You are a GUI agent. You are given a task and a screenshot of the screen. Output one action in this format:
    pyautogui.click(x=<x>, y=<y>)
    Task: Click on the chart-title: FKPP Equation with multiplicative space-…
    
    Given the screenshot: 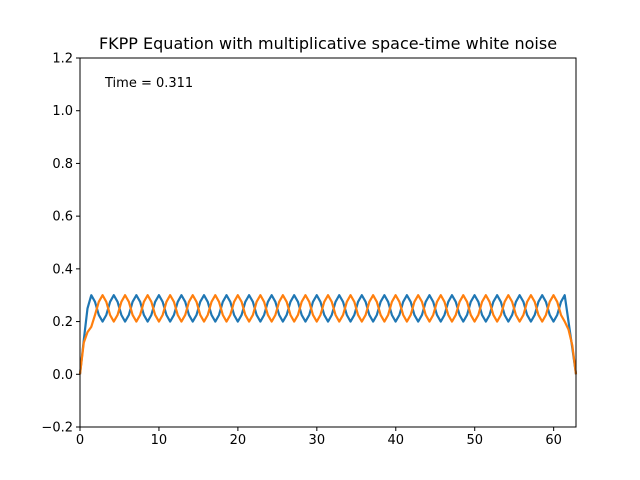 What is the action you would take?
    pyautogui.click(x=328, y=43)
    